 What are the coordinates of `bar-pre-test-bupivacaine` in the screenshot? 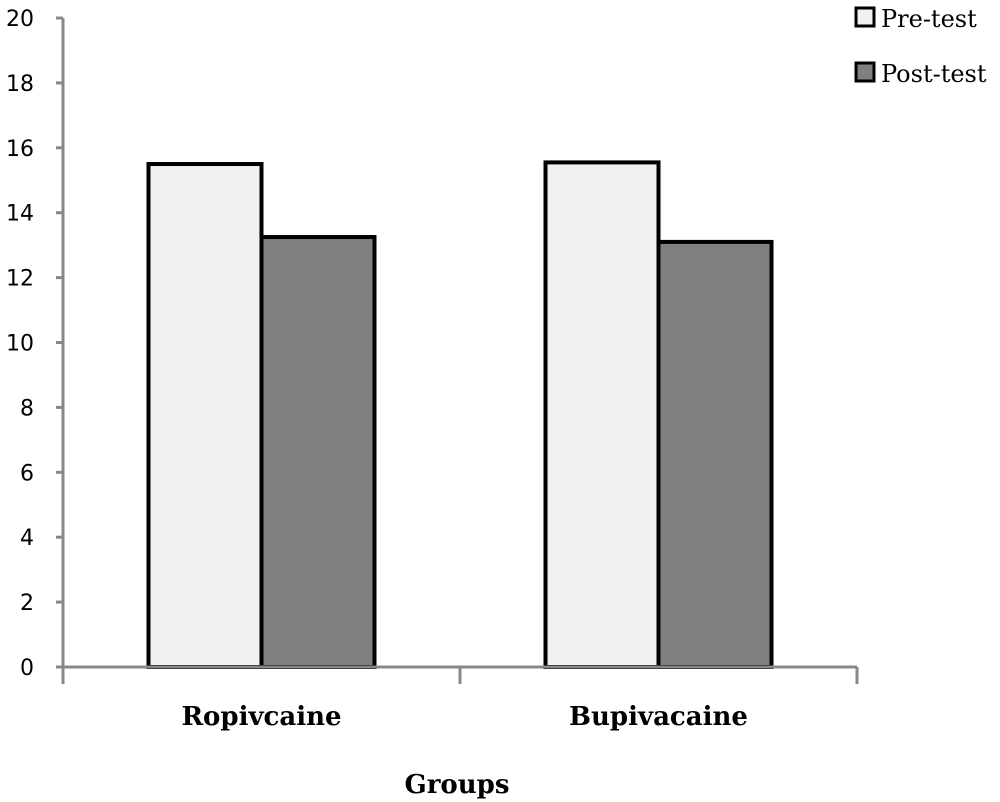 It's located at (602, 414).